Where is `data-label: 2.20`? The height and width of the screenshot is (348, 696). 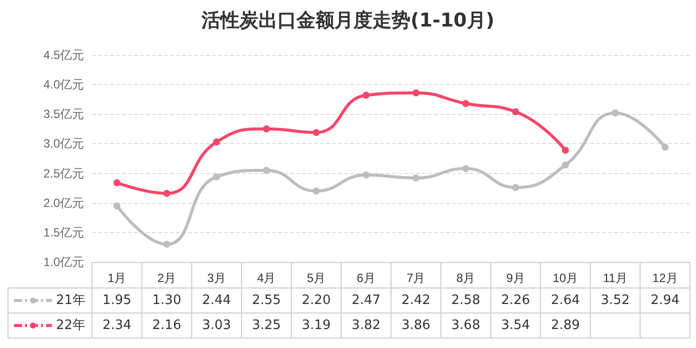 data-label: 2.20 is located at coordinates (316, 300).